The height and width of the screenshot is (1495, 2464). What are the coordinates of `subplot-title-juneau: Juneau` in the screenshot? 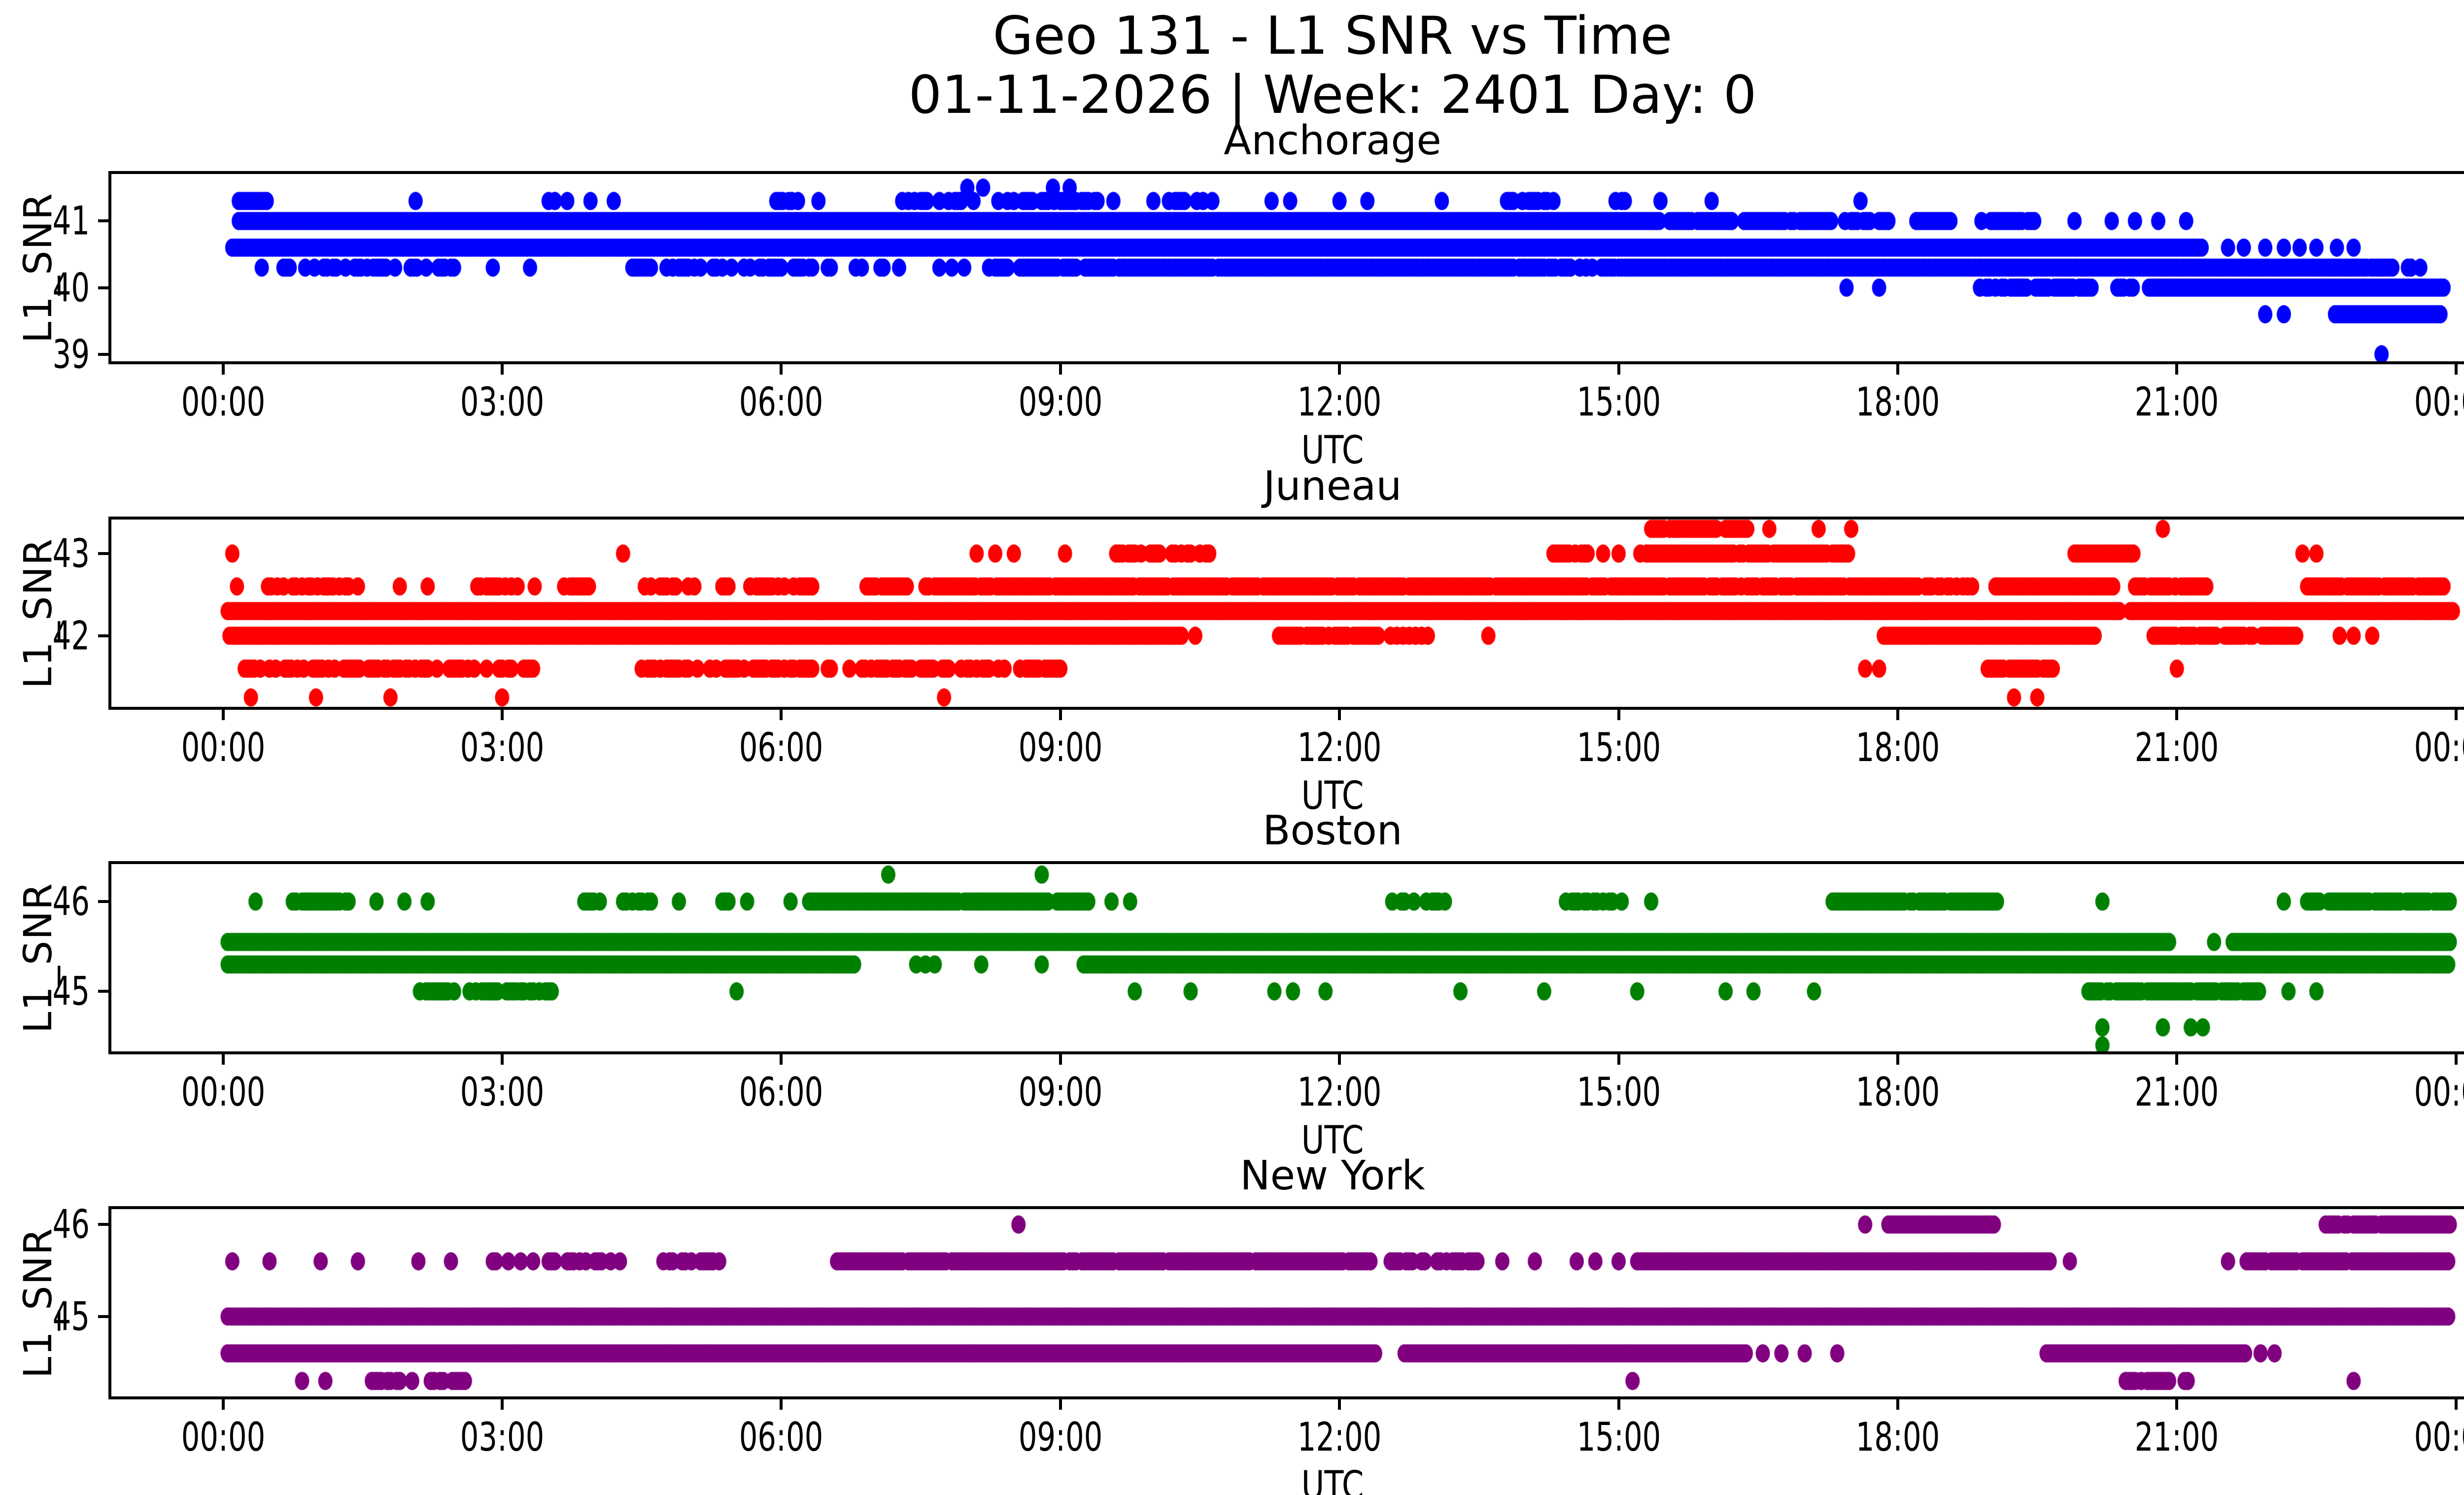 It's located at (1332, 486).